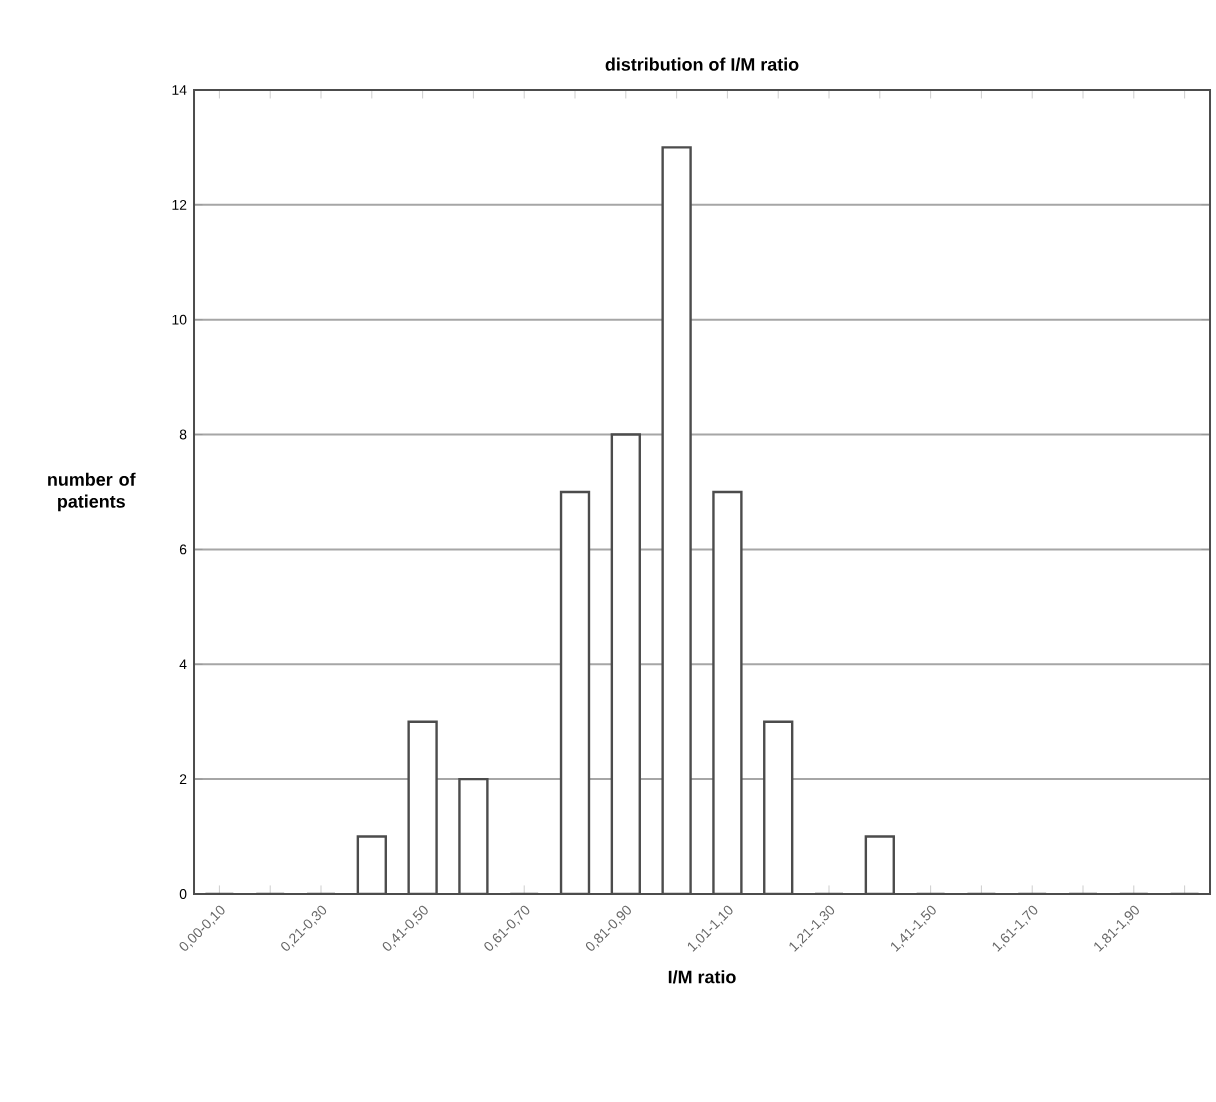 The width and height of the screenshot is (1216, 1102). I want to click on chart-title: distribution of I/M ratio, so click(702, 64).